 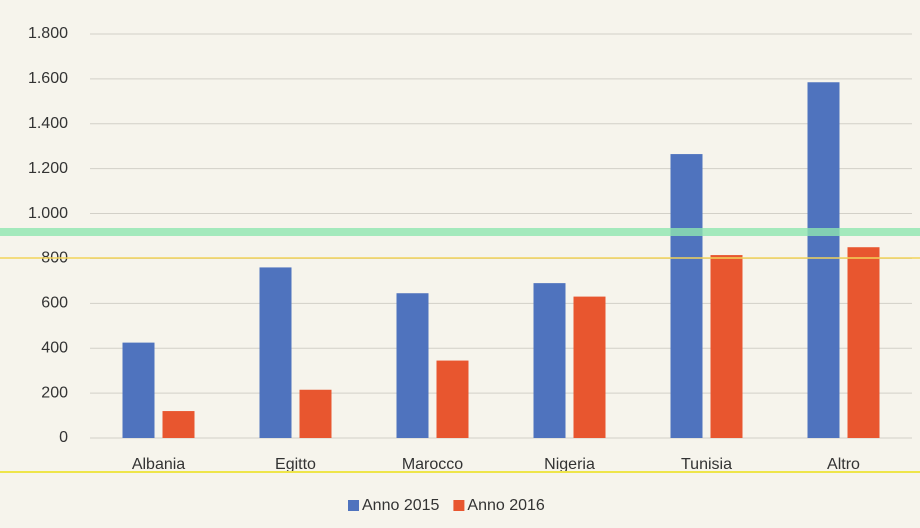 I want to click on y-tick-label: 1.800, so click(x=48, y=33).